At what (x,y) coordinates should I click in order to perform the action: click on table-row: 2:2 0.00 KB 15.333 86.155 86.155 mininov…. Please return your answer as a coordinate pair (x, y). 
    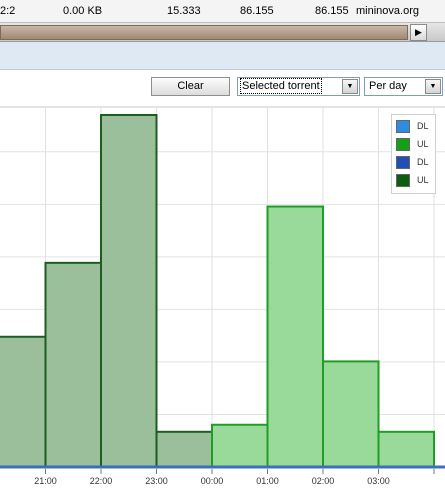
    Looking at the image, I should click on (222, 11).